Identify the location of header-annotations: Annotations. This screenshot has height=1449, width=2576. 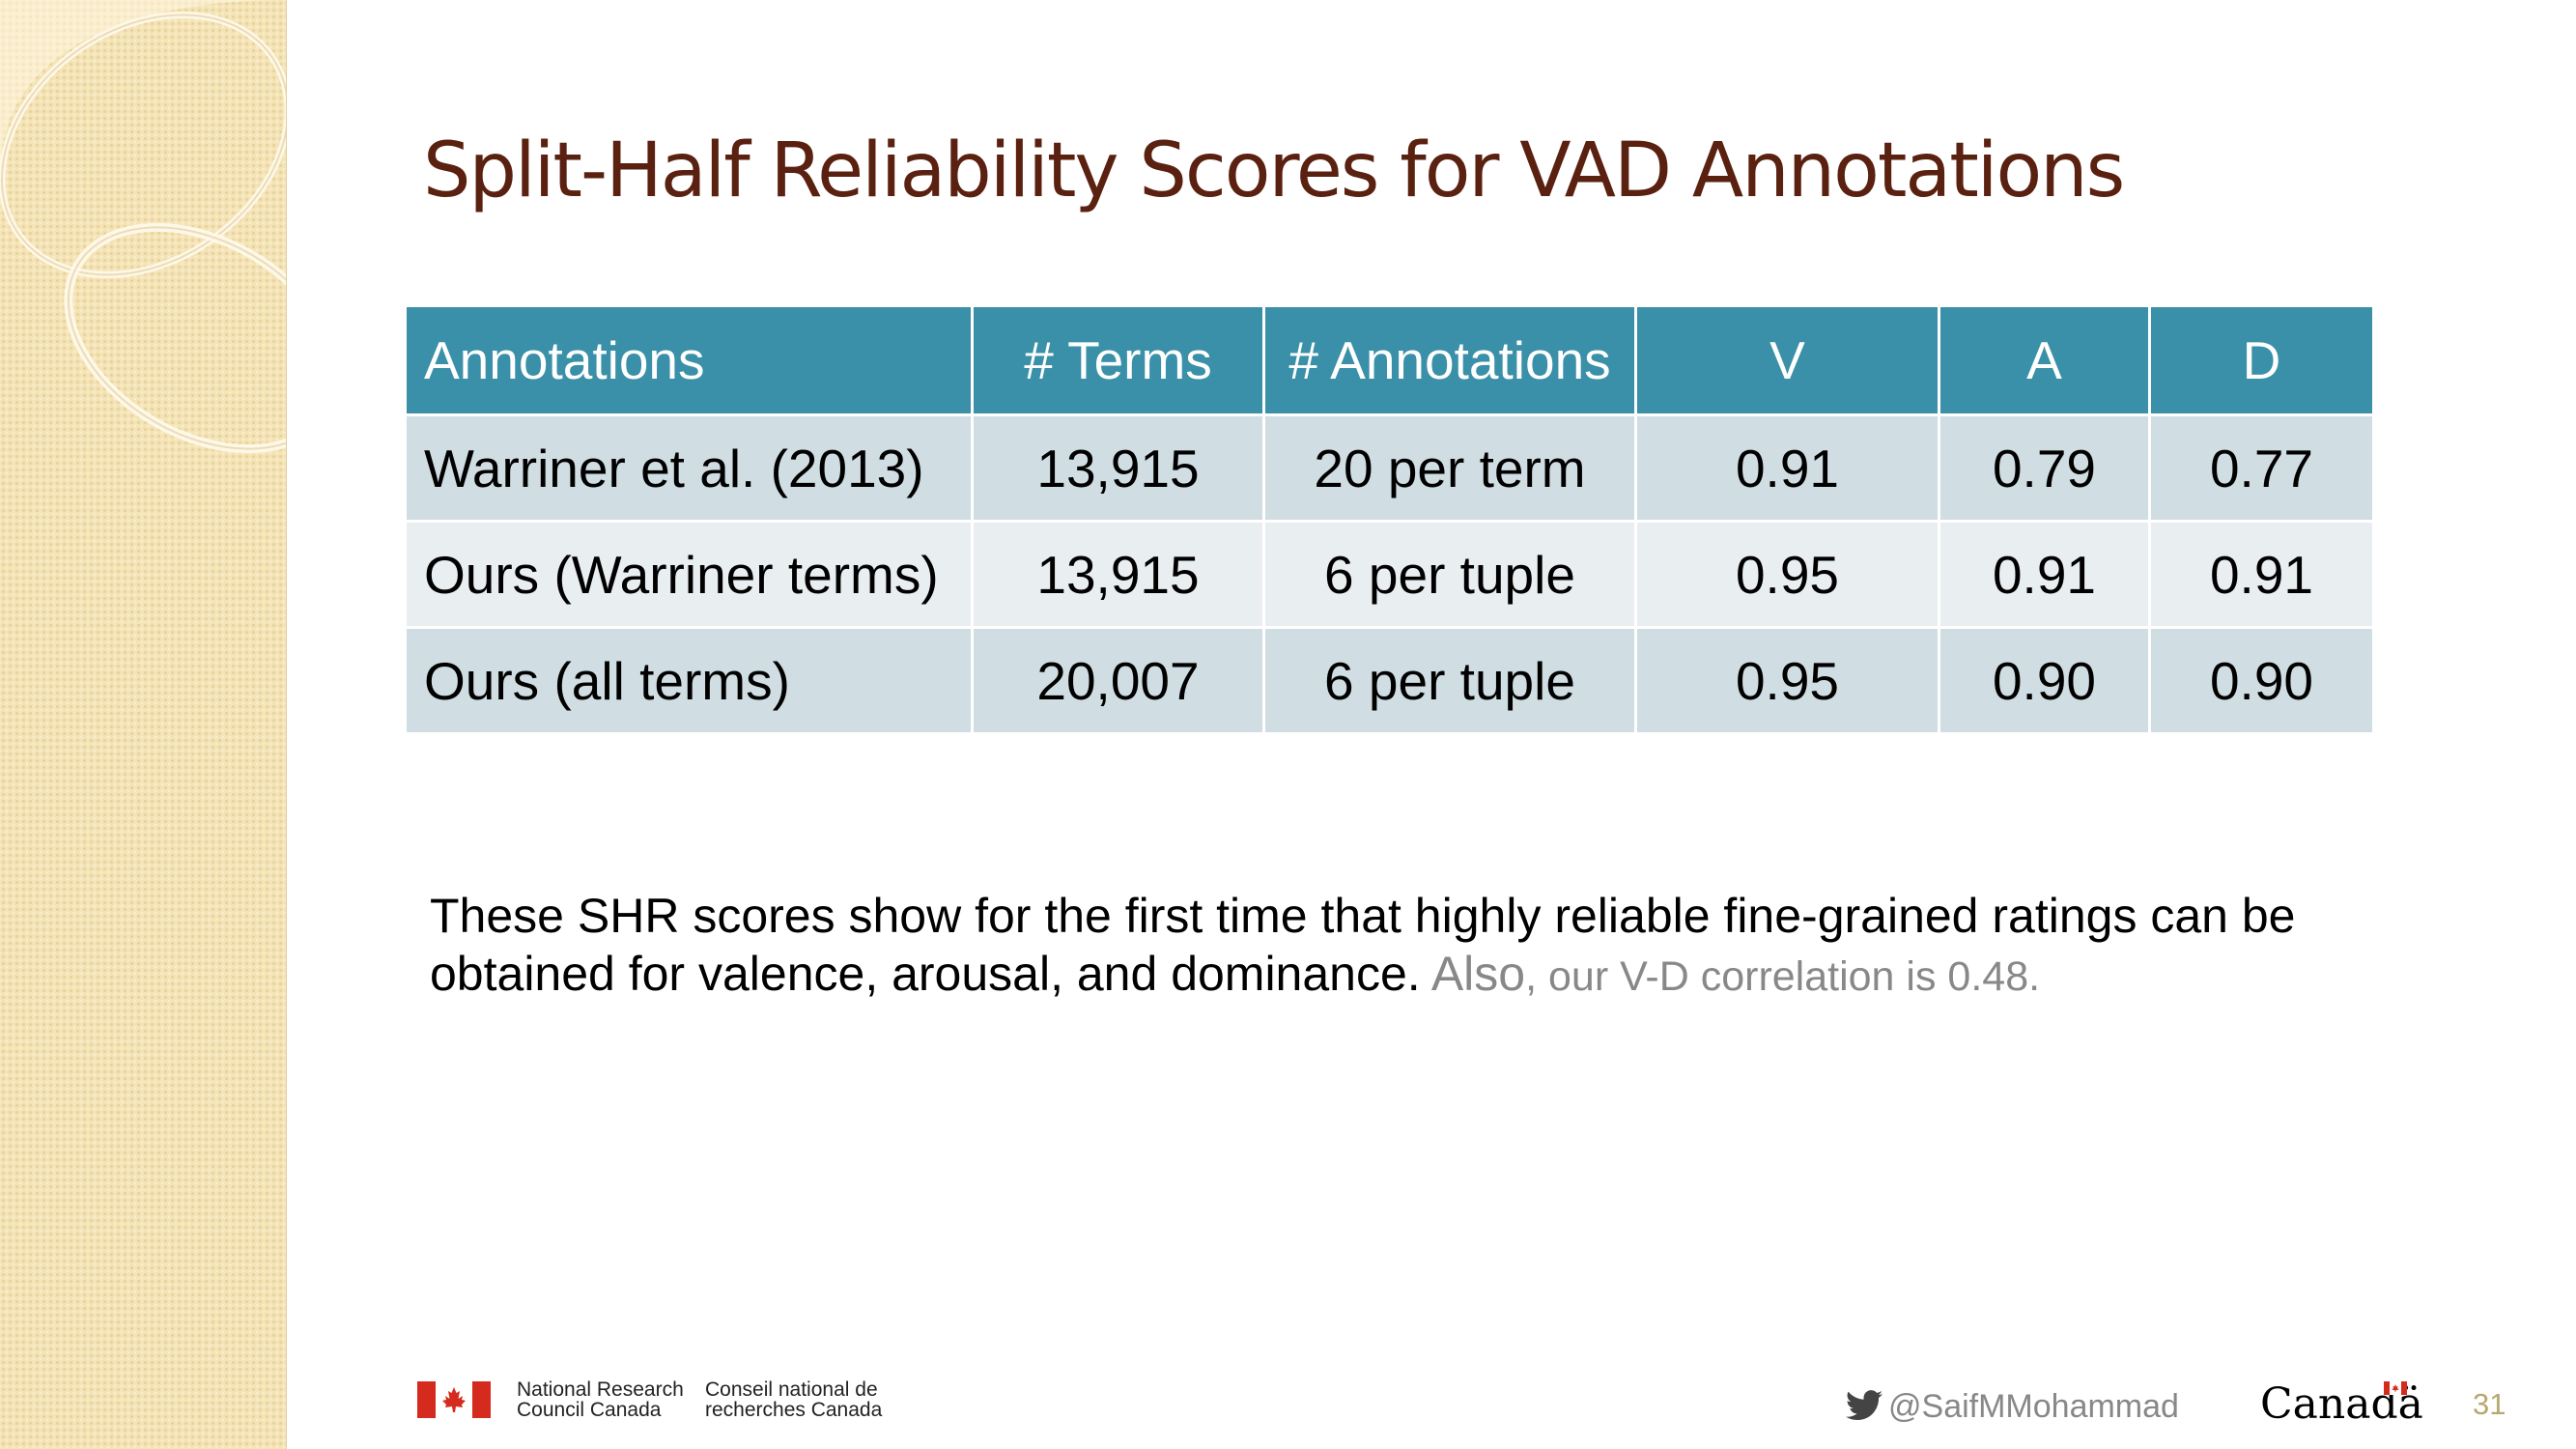
(689, 360).